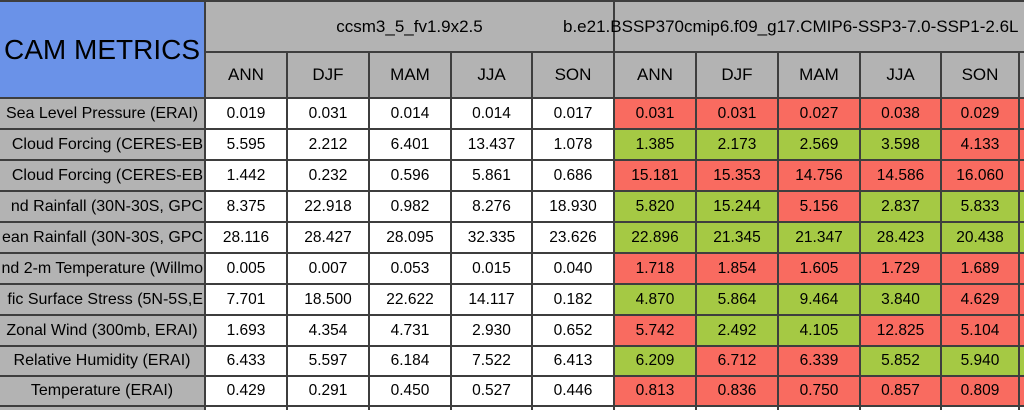  What do you see at coordinates (103, 362) in the screenshot?
I see `metric-label: Relative Humidity (ERAI)` at bounding box center [103, 362].